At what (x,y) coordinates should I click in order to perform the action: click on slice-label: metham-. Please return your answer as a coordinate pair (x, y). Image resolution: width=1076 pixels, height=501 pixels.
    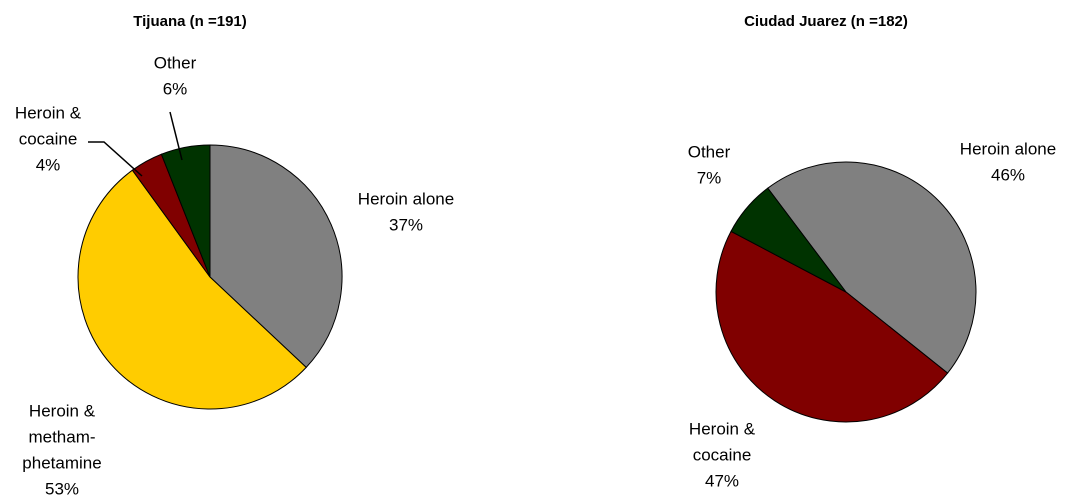
    Looking at the image, I should click on (61, 436).